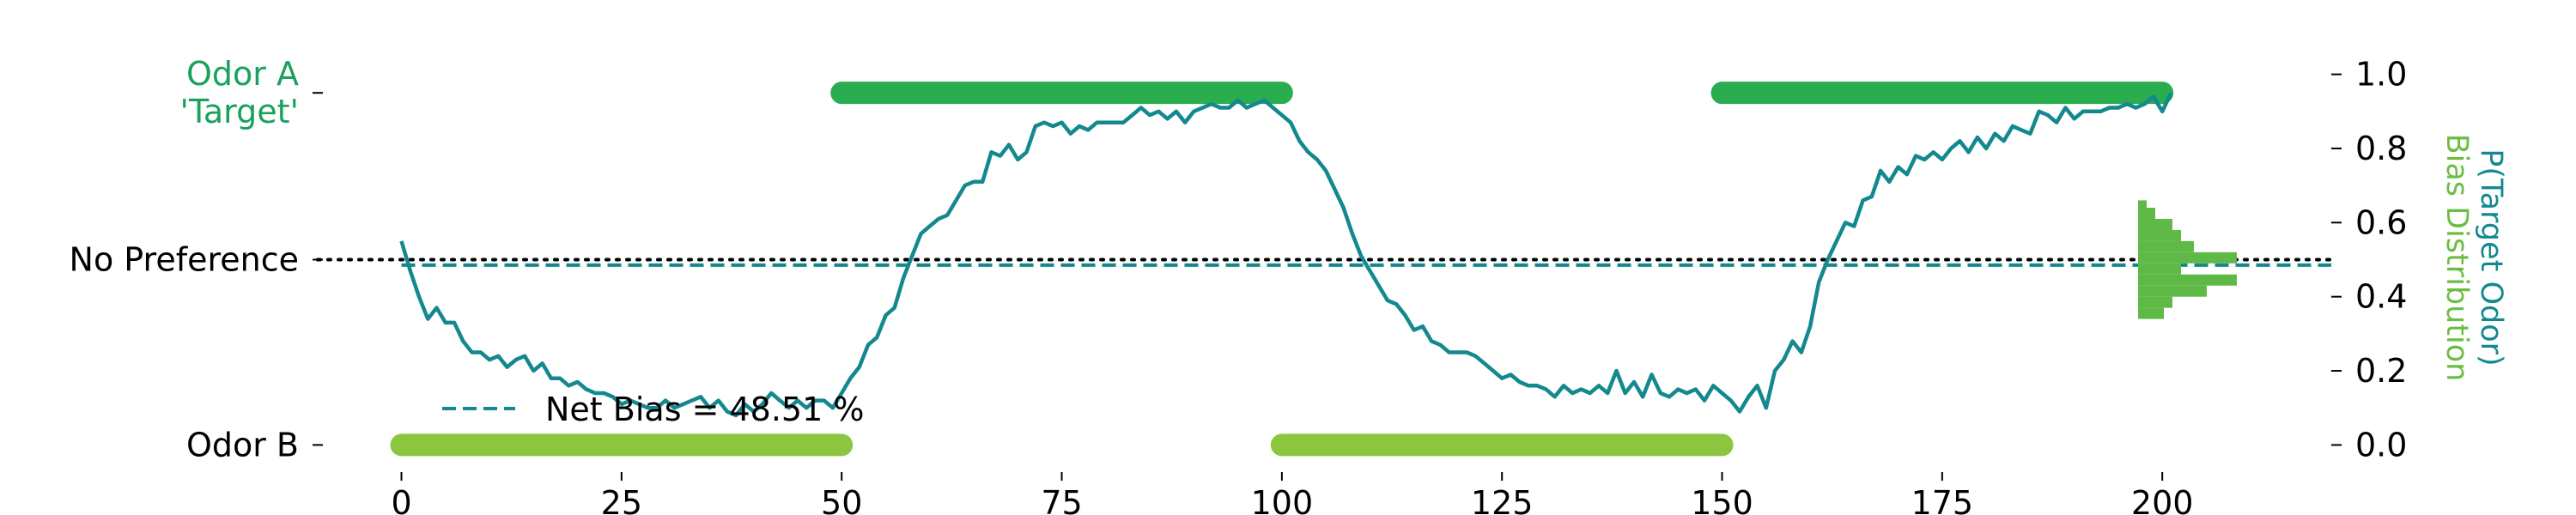  Describe the element at coordinates (242, 74) in the screenshot. I see `left-tick-label: Odor A` at that location.